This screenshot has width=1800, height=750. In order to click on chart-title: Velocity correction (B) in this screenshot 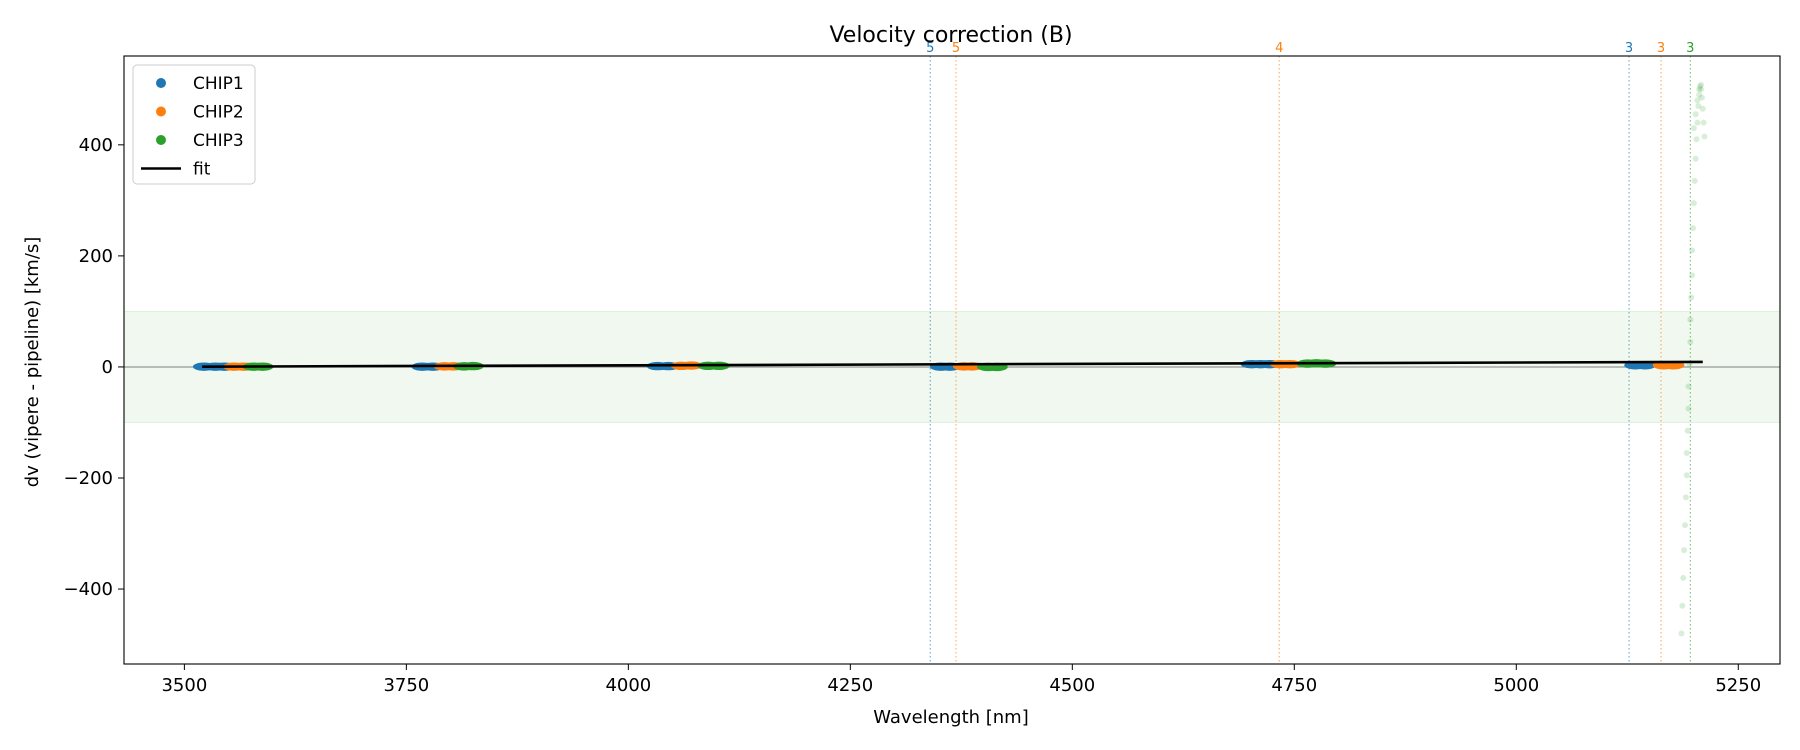, I will do `click(950, 35)`.